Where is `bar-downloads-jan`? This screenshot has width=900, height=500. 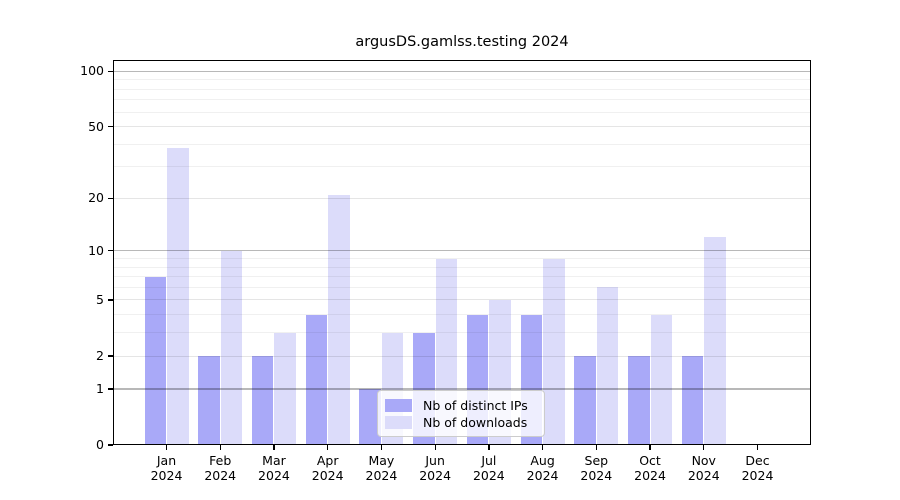 bar-downloads-jan is located at coordinates (178, 296).